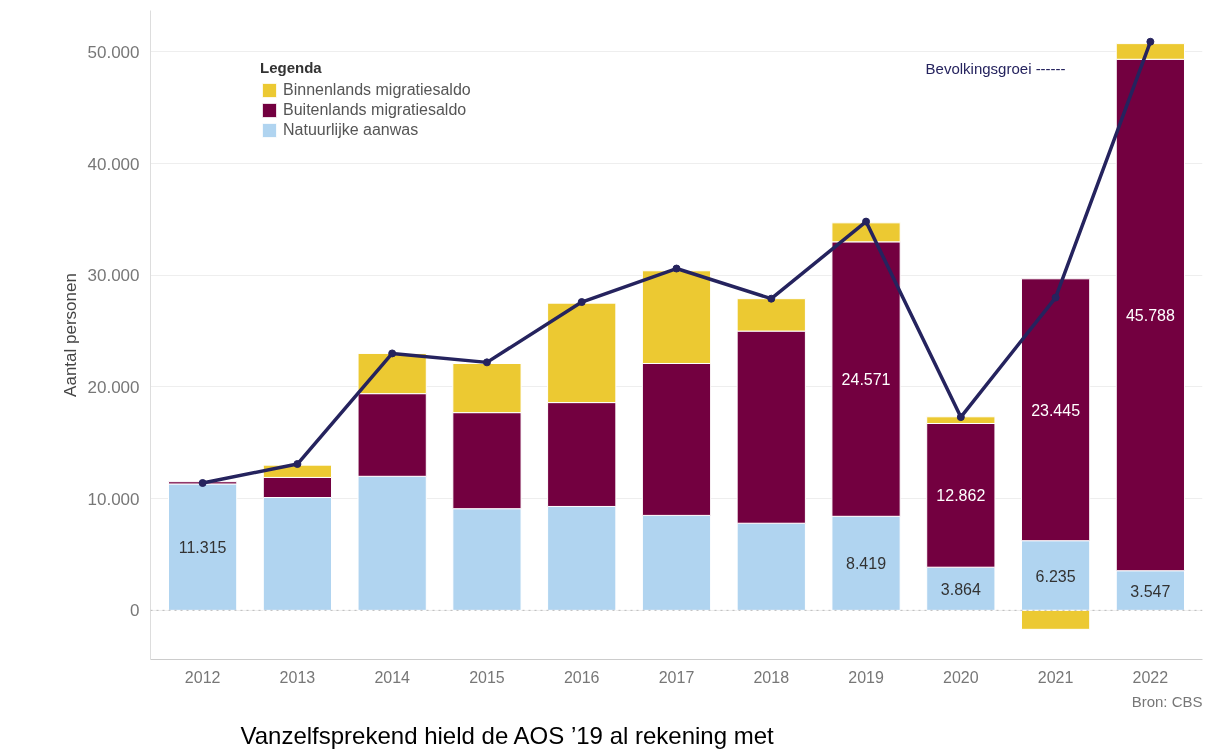 The image size is (1206, 753). Describe the element at coordinates (351, 130) in the screenshot. I see `legend-label: Natuurlijke aanwas` at that location.